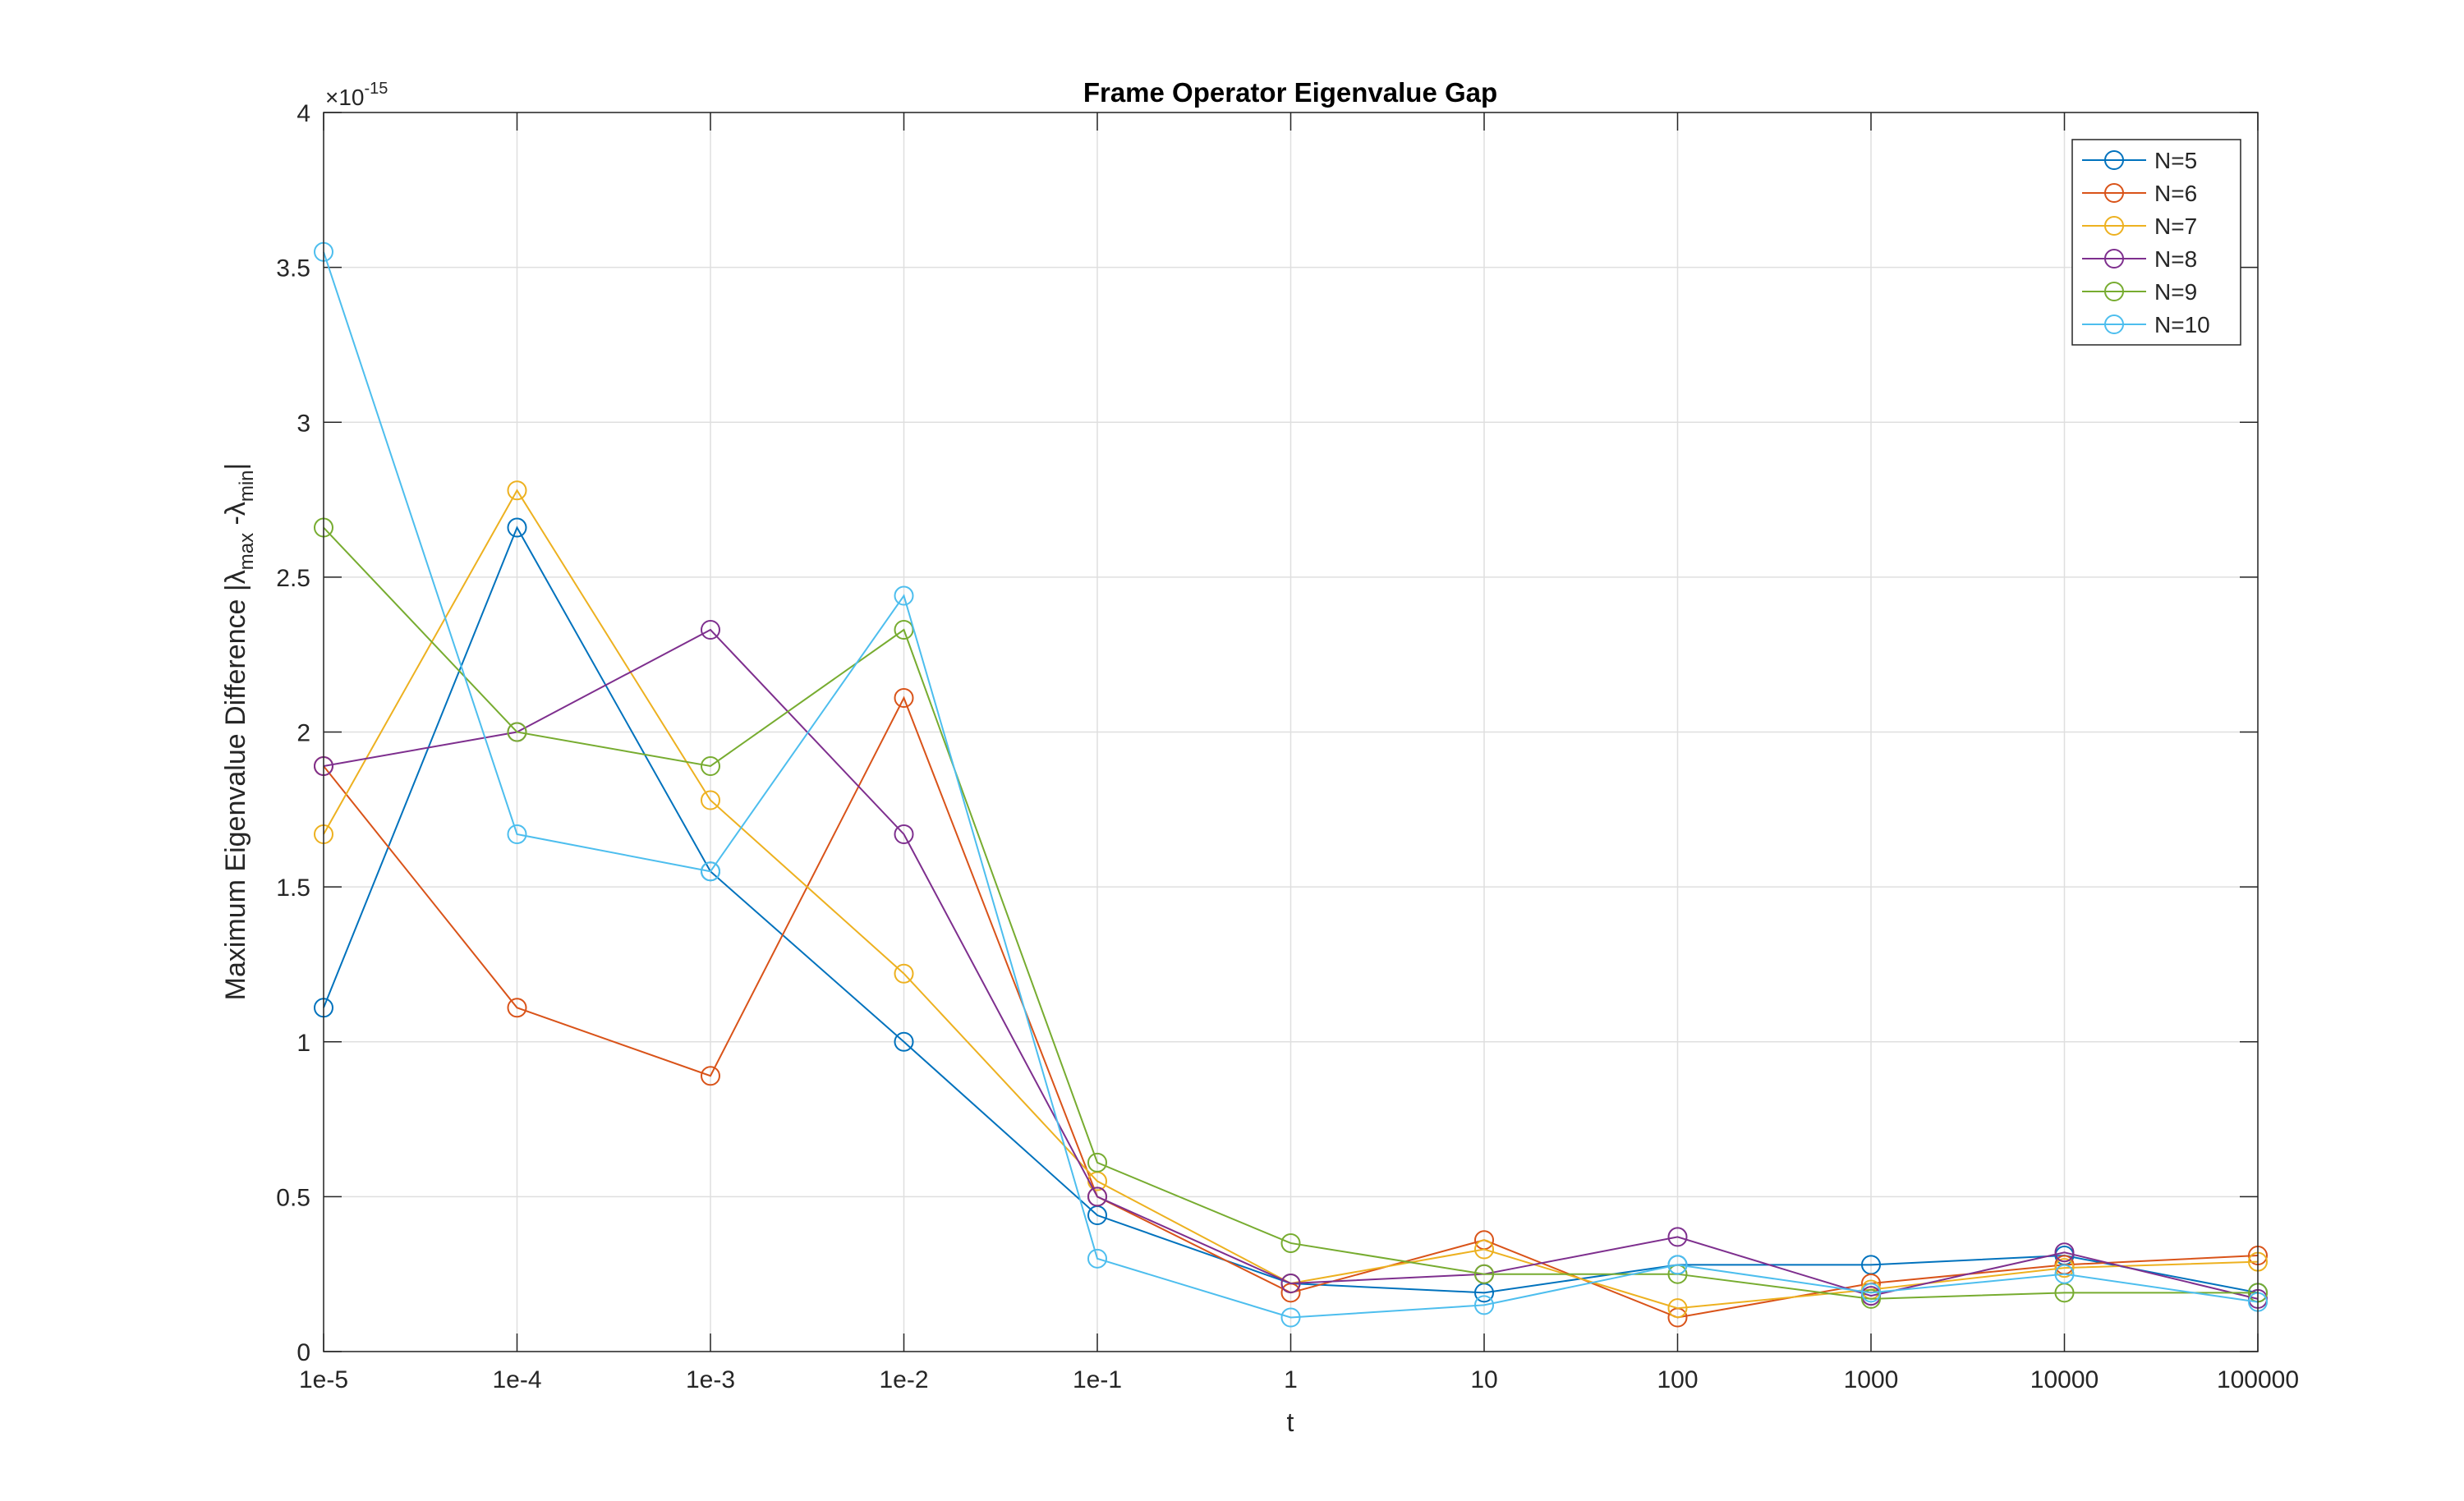 The height and width of the screenshot is (1501, 2464). I want to click on y-axis-label-end: |, so click(235, 466).